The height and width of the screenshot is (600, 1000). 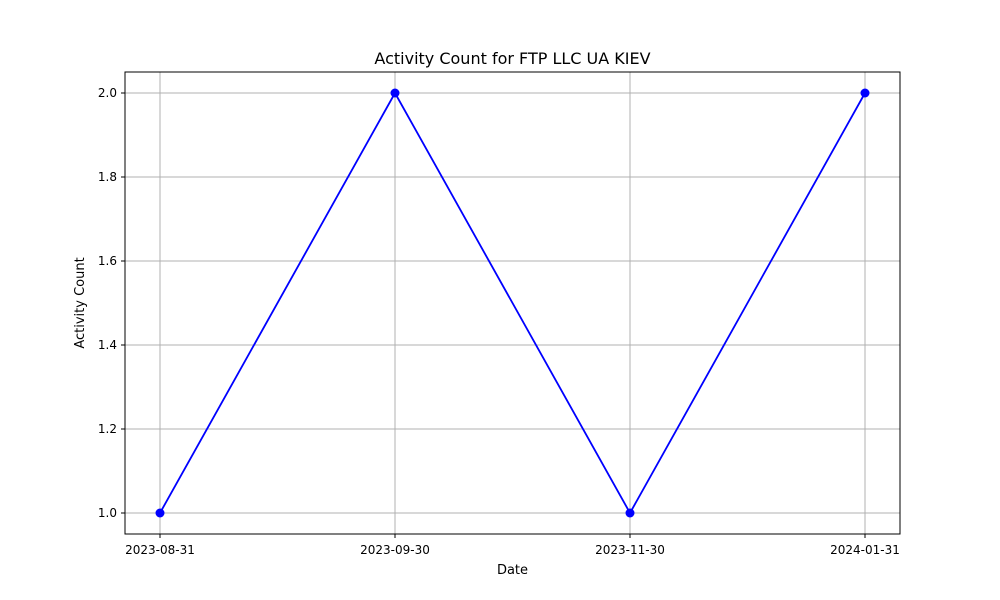 What do you see at coordinates (107, 429) in the screenshot?
I see `y-tick-label: 1.2` at bounding box center [107, 429].